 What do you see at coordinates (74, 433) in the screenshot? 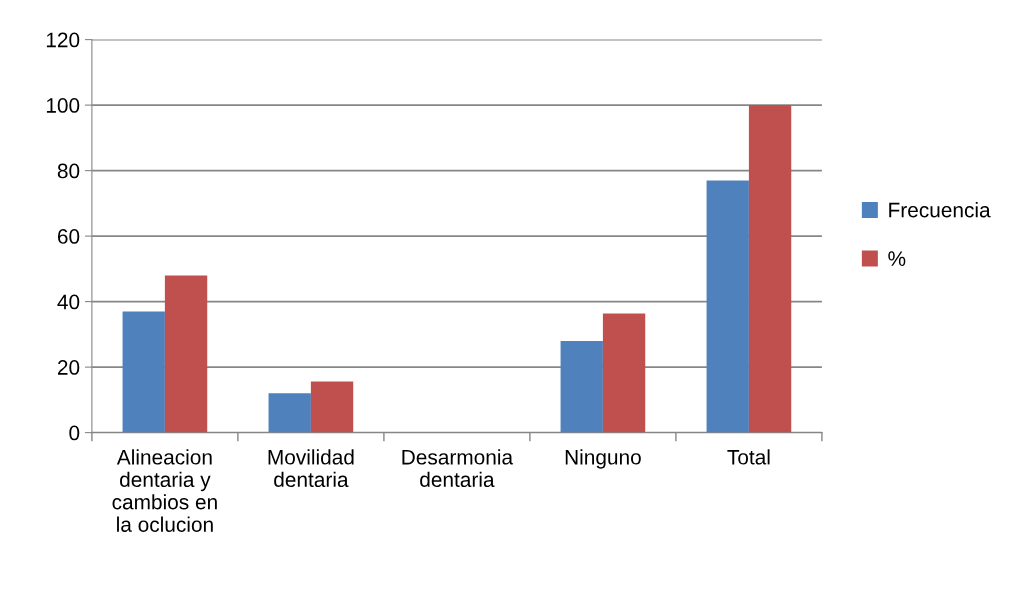
I see `y-tick-label: 0` at bounding box center [74, 433].